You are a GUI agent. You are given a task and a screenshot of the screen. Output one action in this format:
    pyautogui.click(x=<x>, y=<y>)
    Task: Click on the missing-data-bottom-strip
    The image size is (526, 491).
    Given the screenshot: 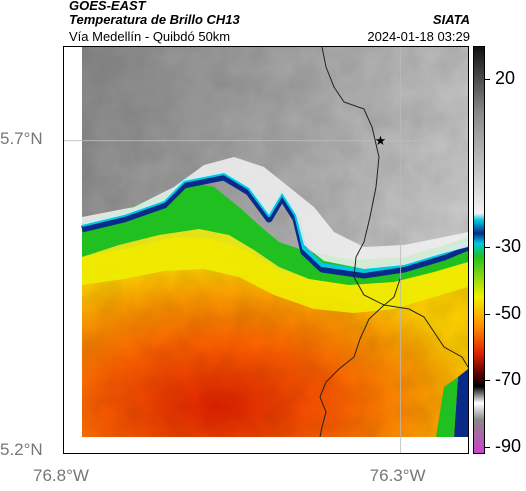 What is the action you would take?
    pyautogui.click(x=266, y=445)
    